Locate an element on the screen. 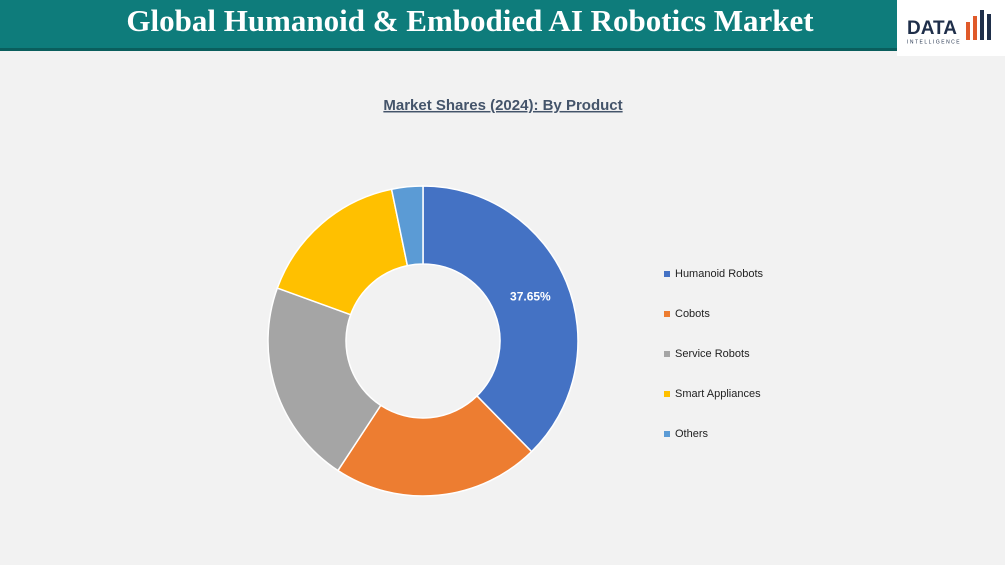 The width and height of the screenshot is (1005, 570). legend-label: Smart Appliances is located at coordinates (718, 394).